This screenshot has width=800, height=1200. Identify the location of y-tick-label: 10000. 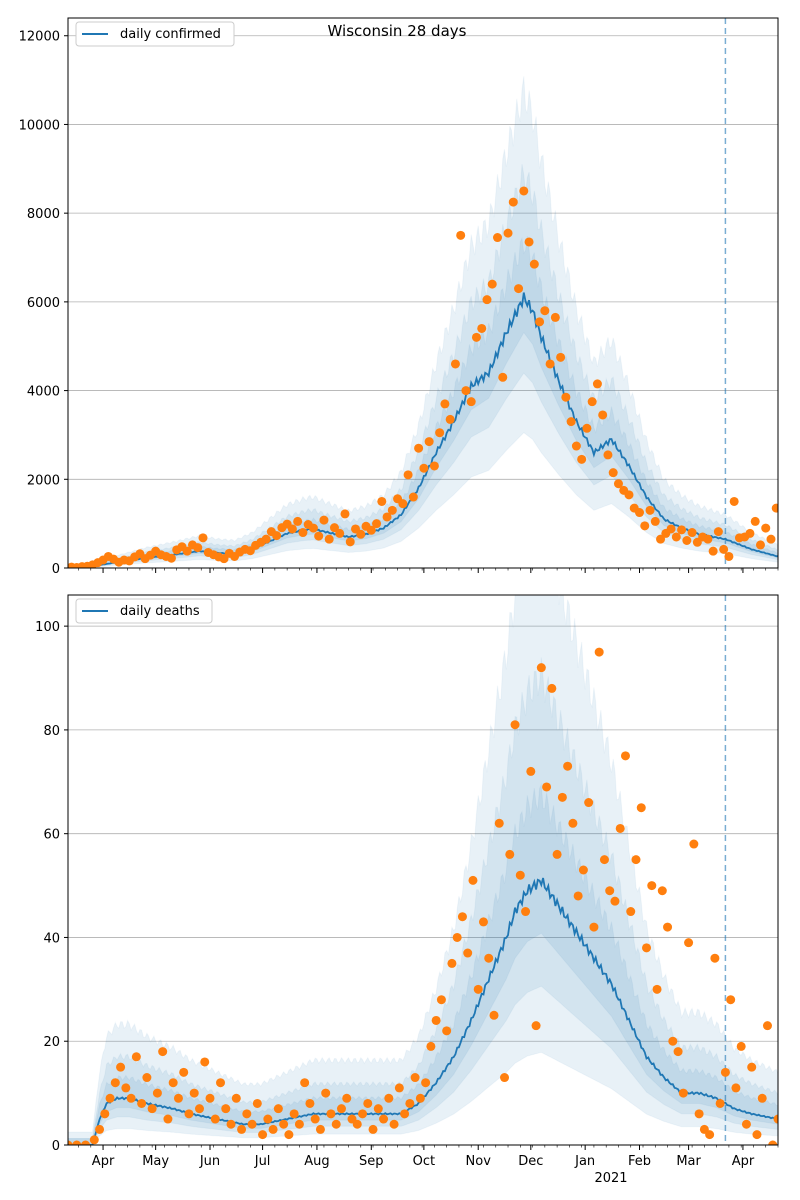
(39, 125).